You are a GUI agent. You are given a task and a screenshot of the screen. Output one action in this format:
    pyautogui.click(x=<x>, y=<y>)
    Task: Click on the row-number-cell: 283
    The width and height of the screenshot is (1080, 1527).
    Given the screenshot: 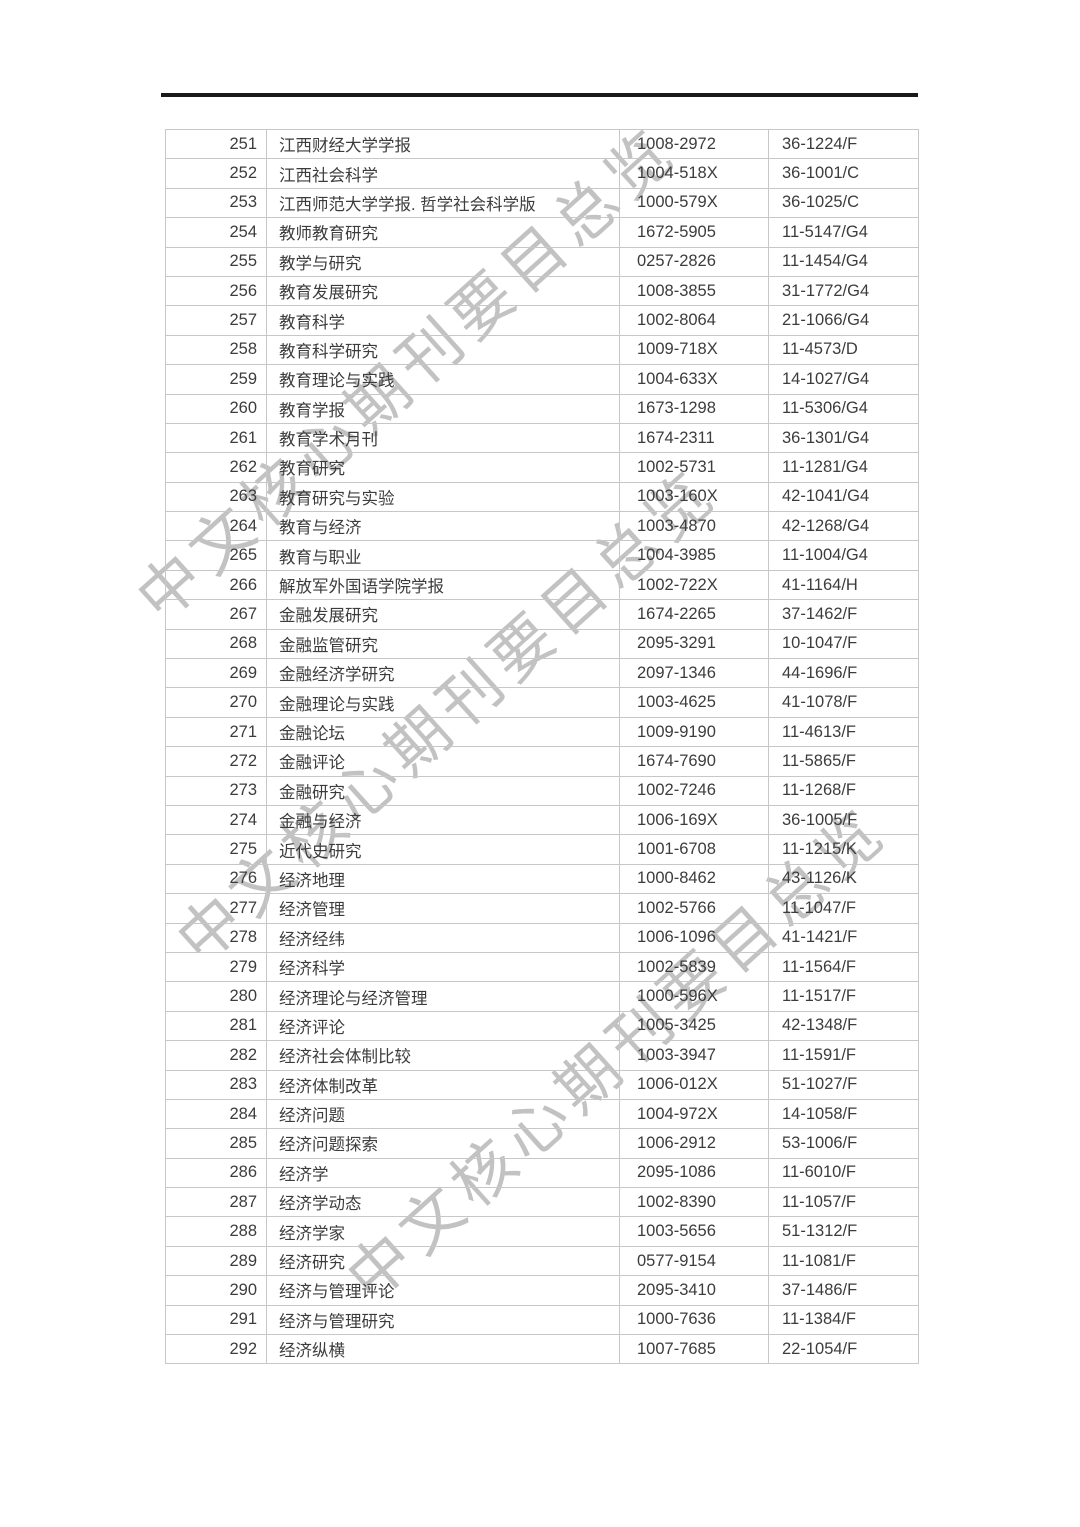 What is the action you would take?
    pyautogui.click(x=216, y=1084)
    